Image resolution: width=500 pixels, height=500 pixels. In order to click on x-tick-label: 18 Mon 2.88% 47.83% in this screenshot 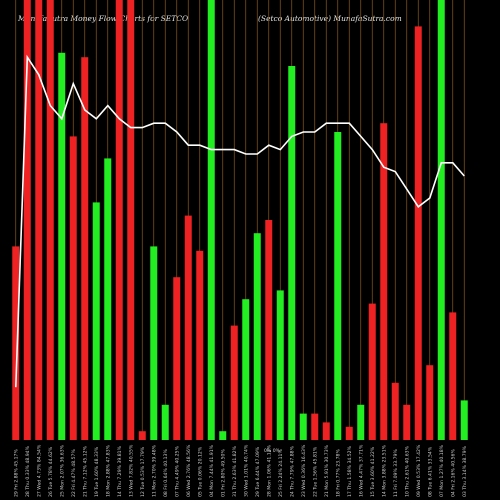, I will do `click(108, 470)`.